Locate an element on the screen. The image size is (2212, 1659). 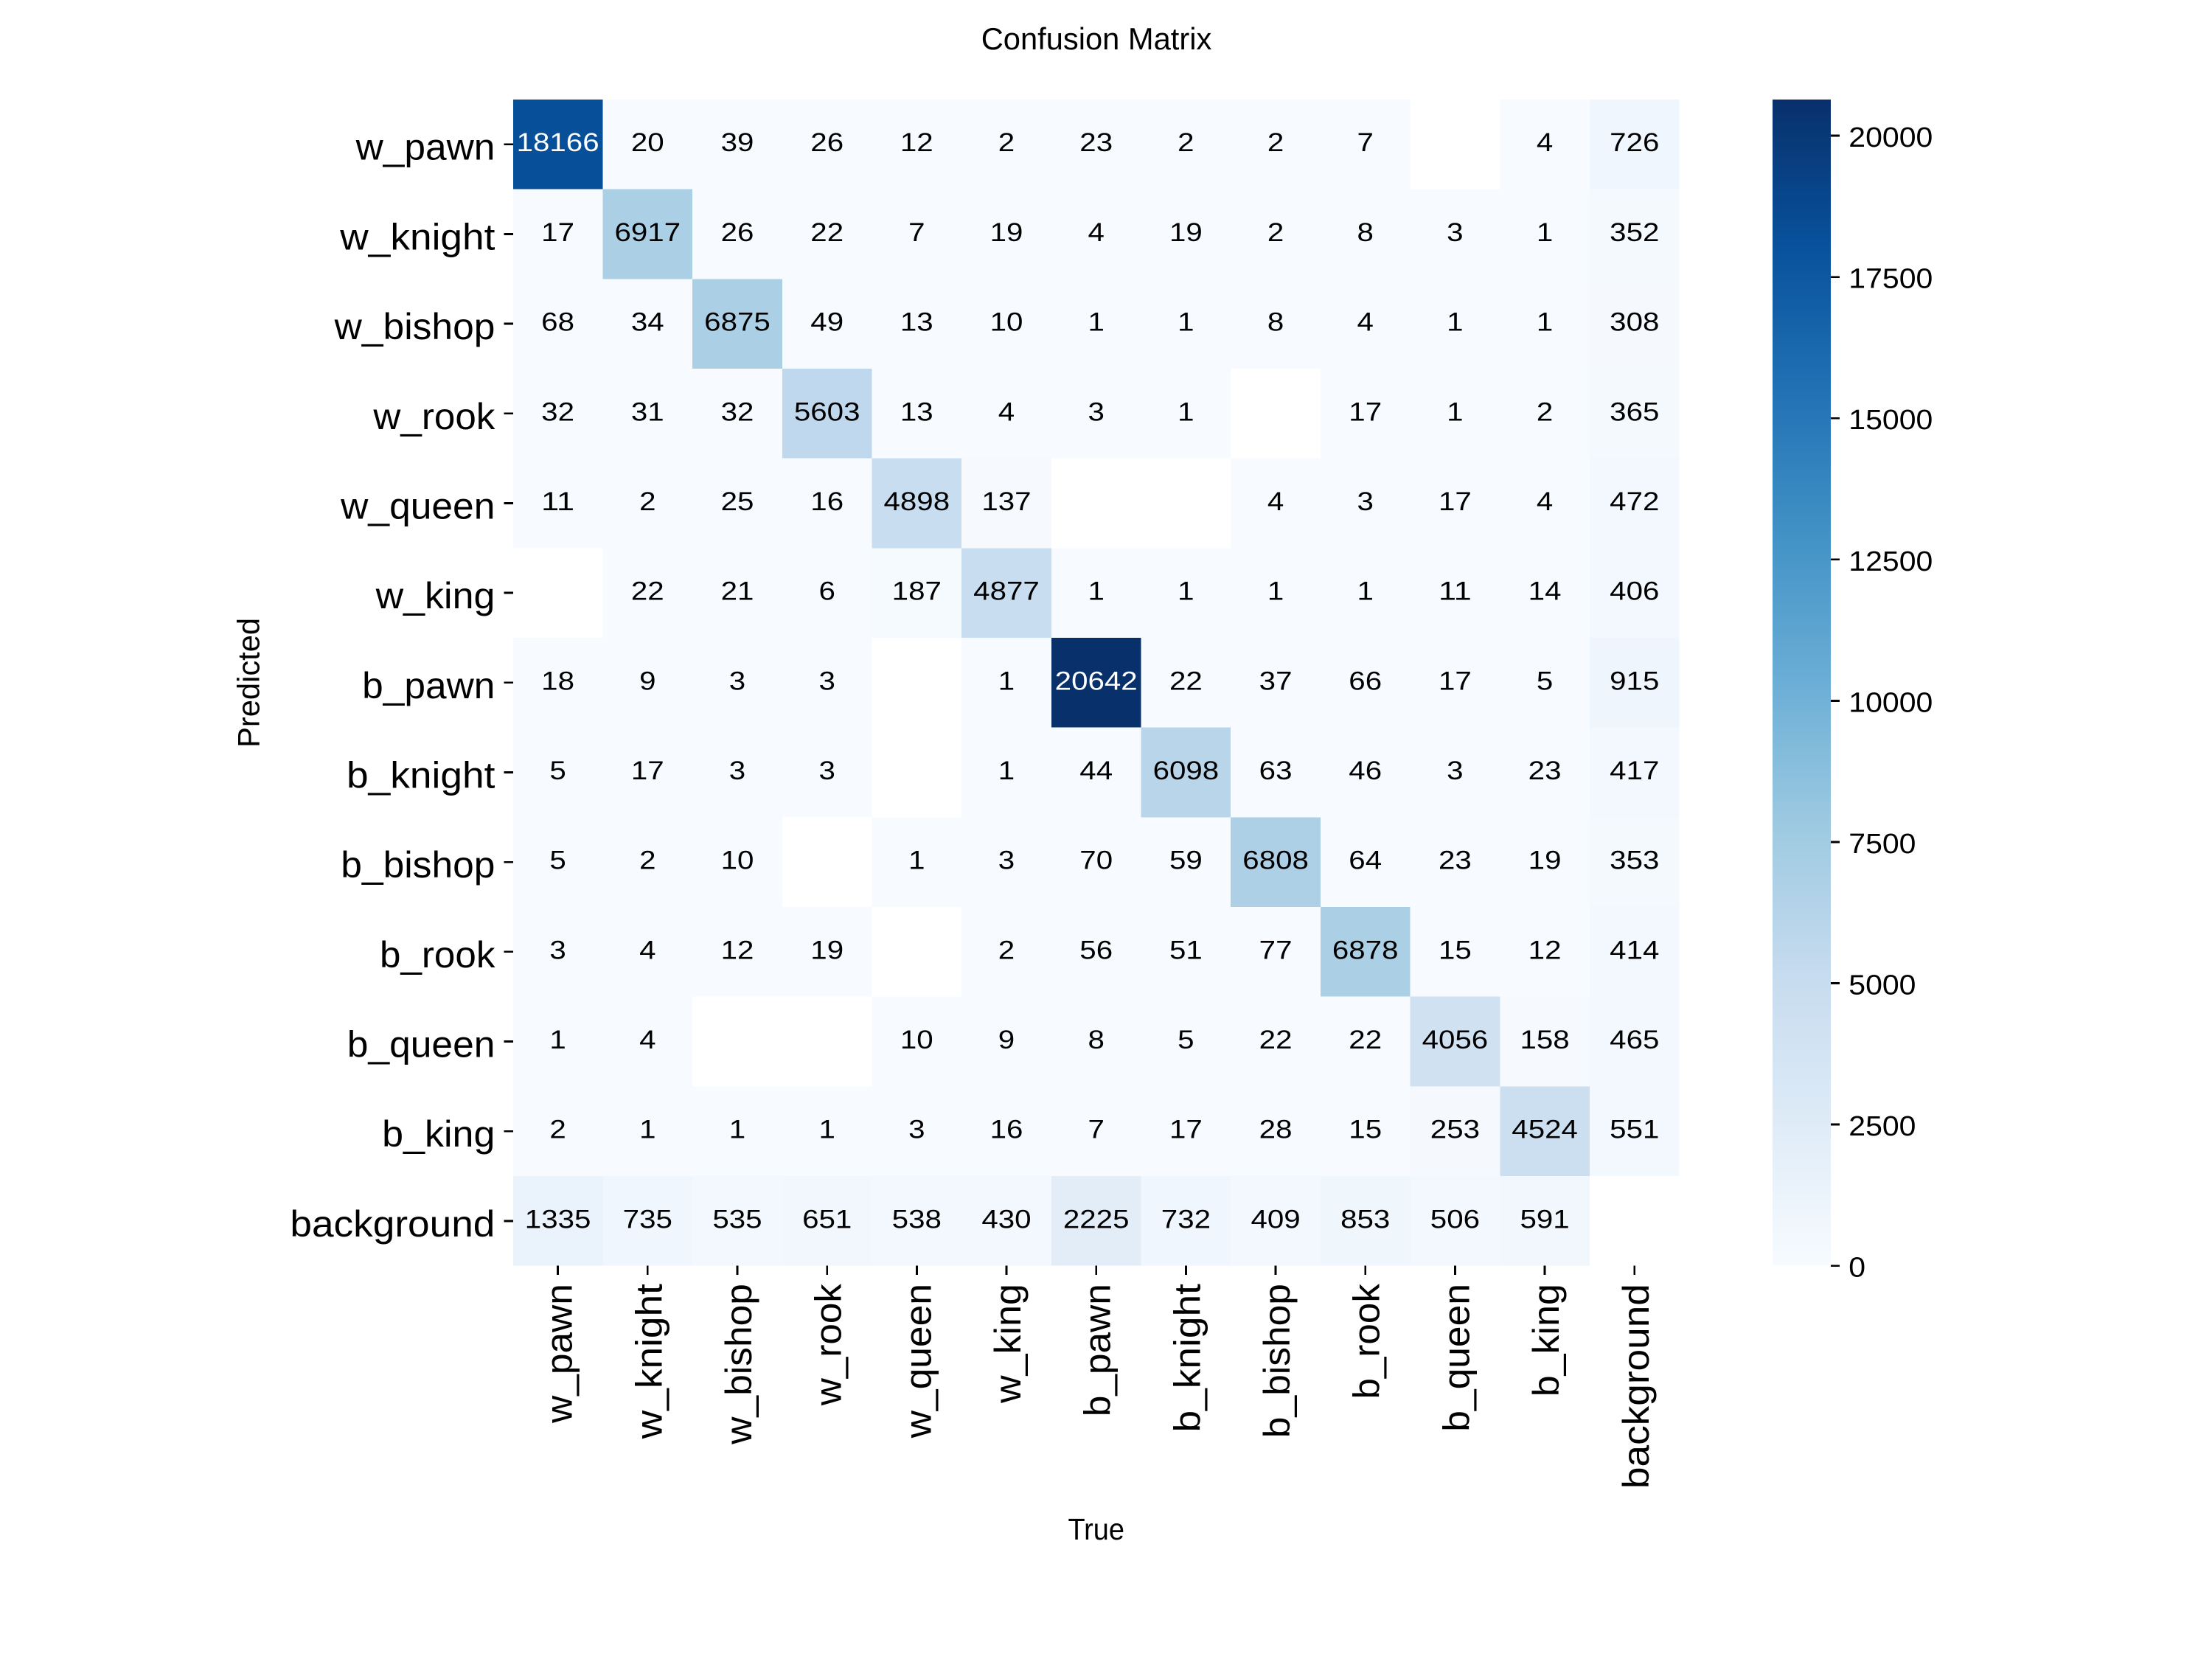
svg-text: 6098 is located at coordinates (1186, 771).